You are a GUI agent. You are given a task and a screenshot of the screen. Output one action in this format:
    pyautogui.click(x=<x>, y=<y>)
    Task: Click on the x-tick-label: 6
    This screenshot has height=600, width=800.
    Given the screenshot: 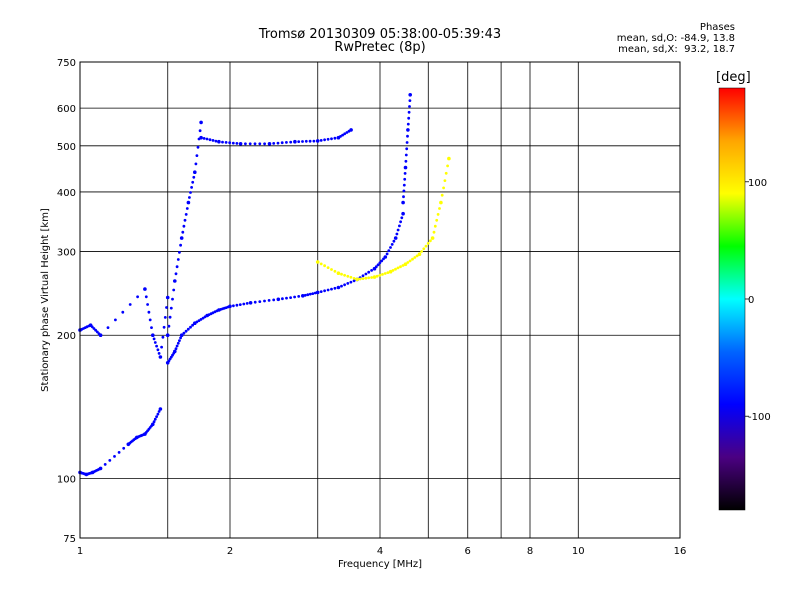 What is the action you would take?
    pyautogui.click(x=468, y=551)
    